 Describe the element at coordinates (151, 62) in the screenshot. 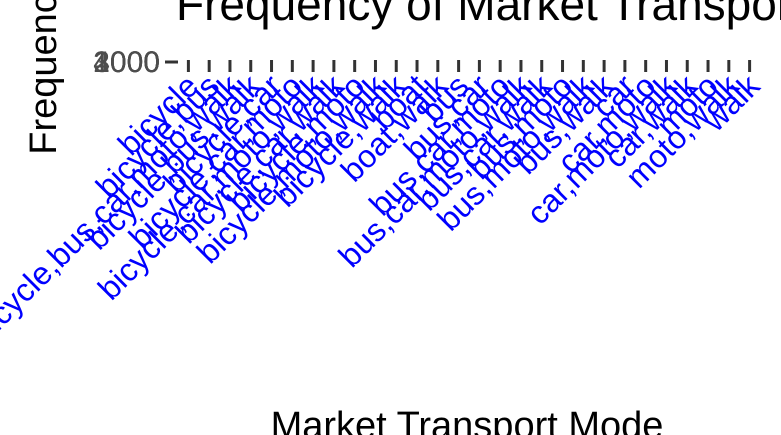

I see `y-tick-label: 0` at that location.